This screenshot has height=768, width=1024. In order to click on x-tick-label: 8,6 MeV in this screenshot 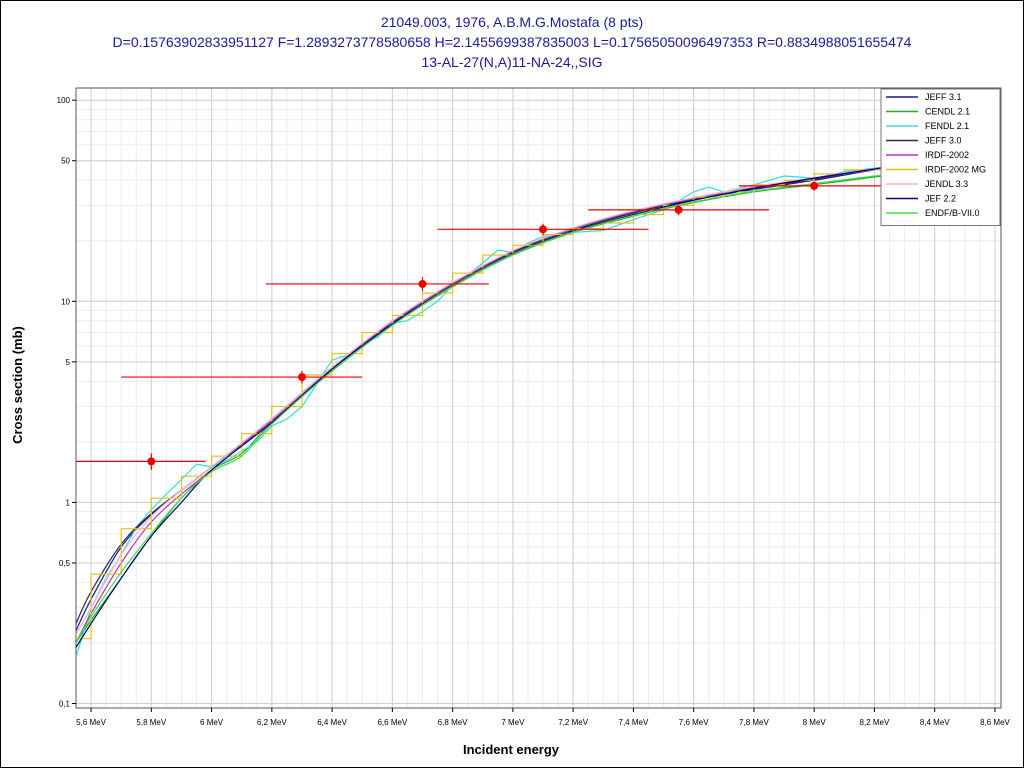, I will do `click(995, 722)`.